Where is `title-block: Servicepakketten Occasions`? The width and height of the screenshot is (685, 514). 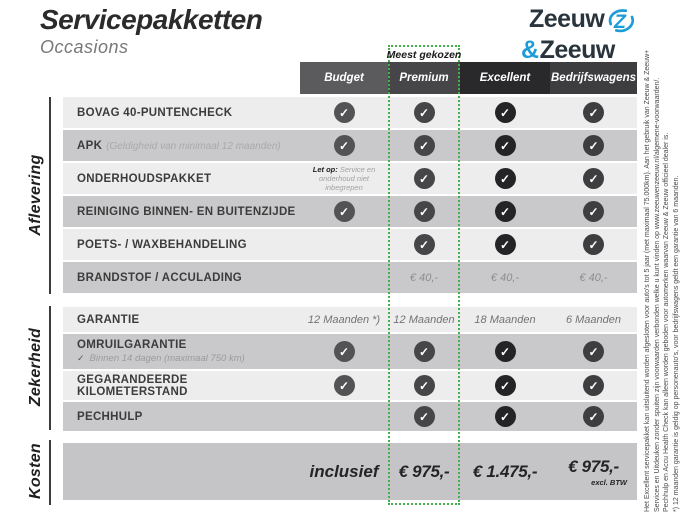
title-block: Servicepakketten Occasions is located at coordinates (151, 31).